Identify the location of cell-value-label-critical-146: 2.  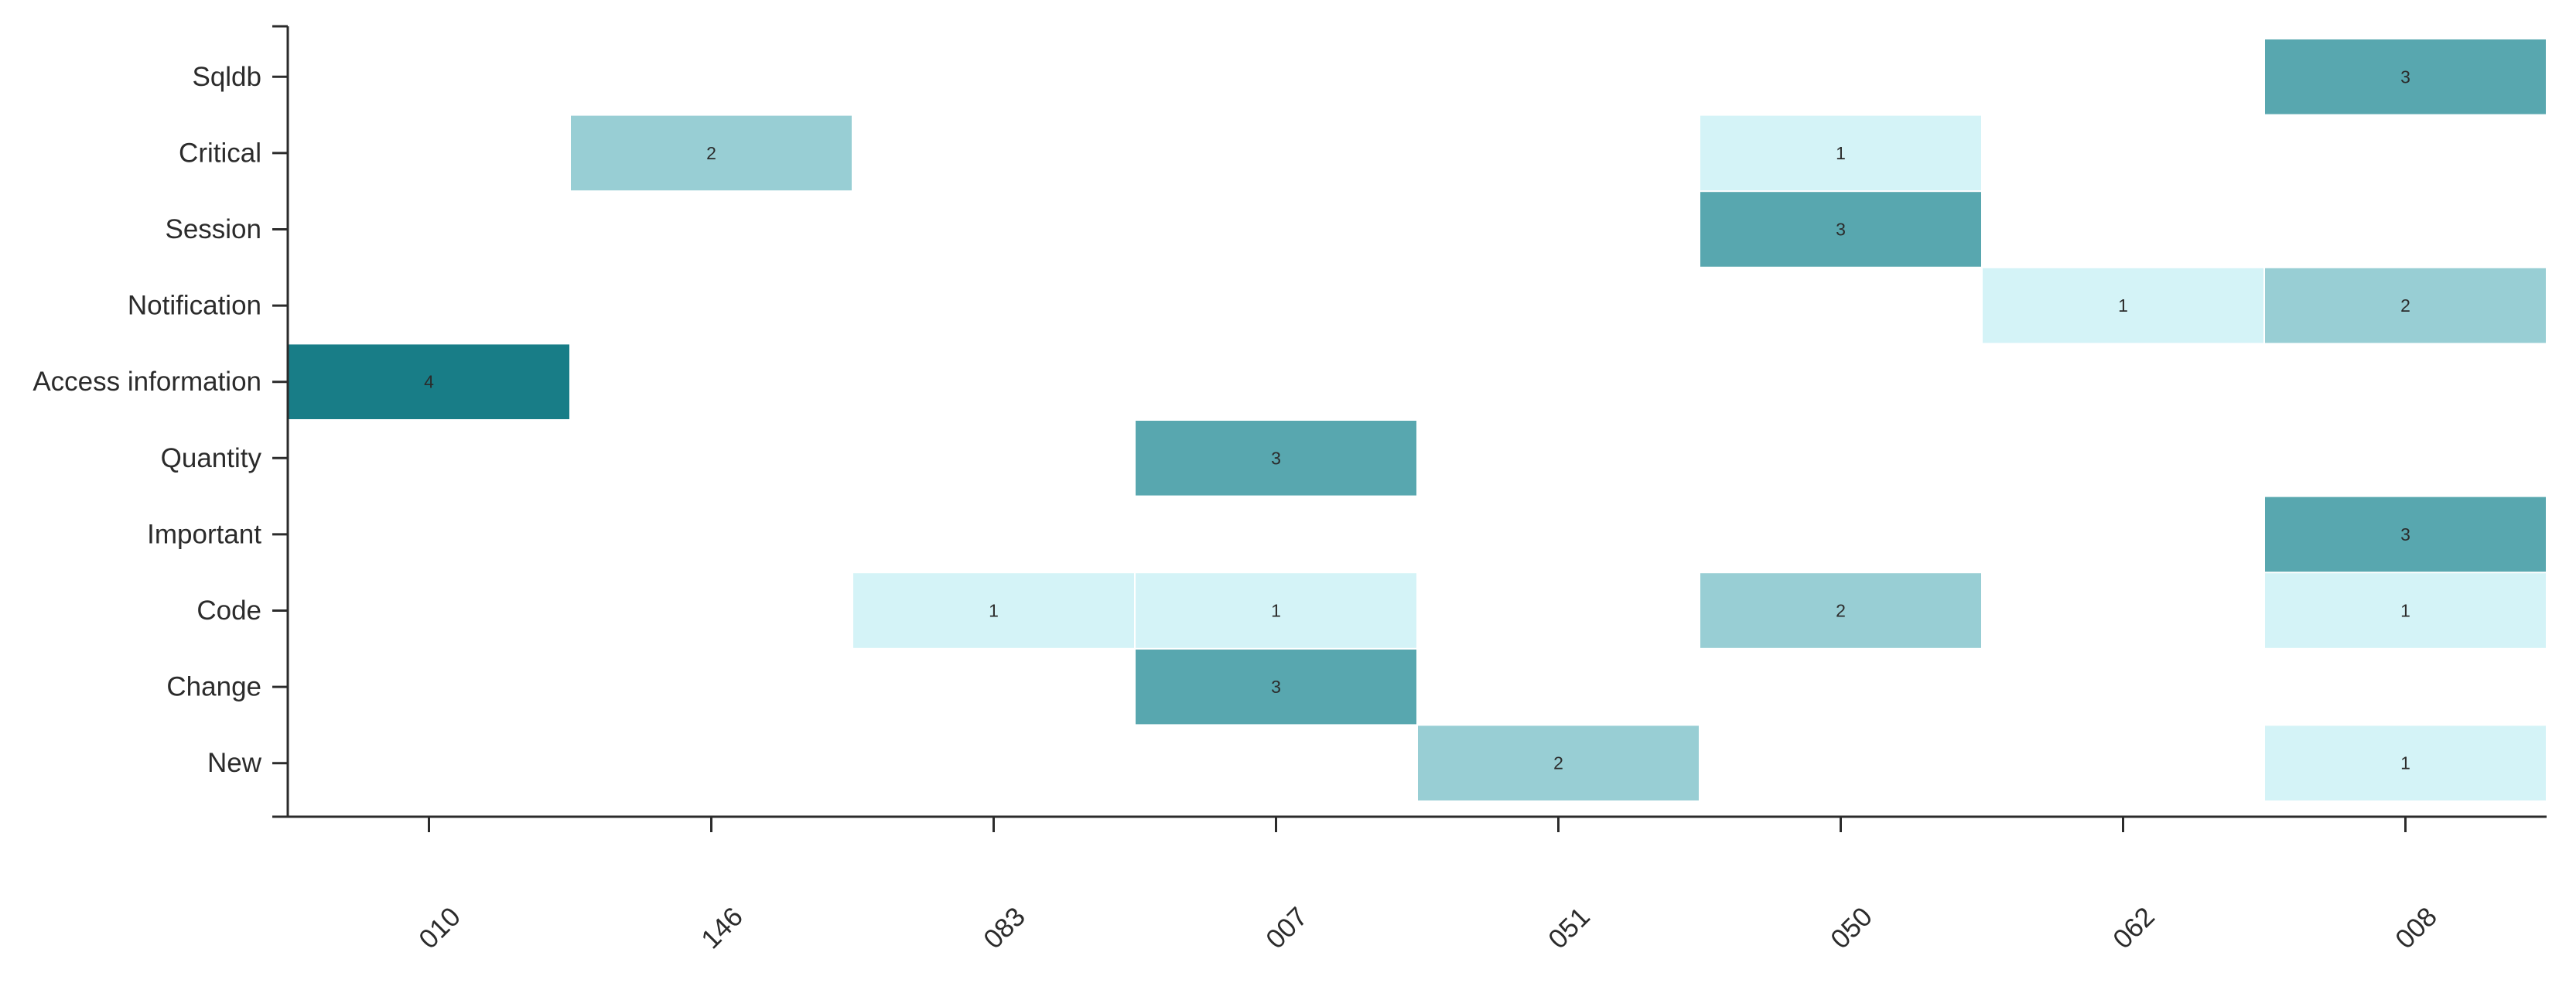
(711, 153).